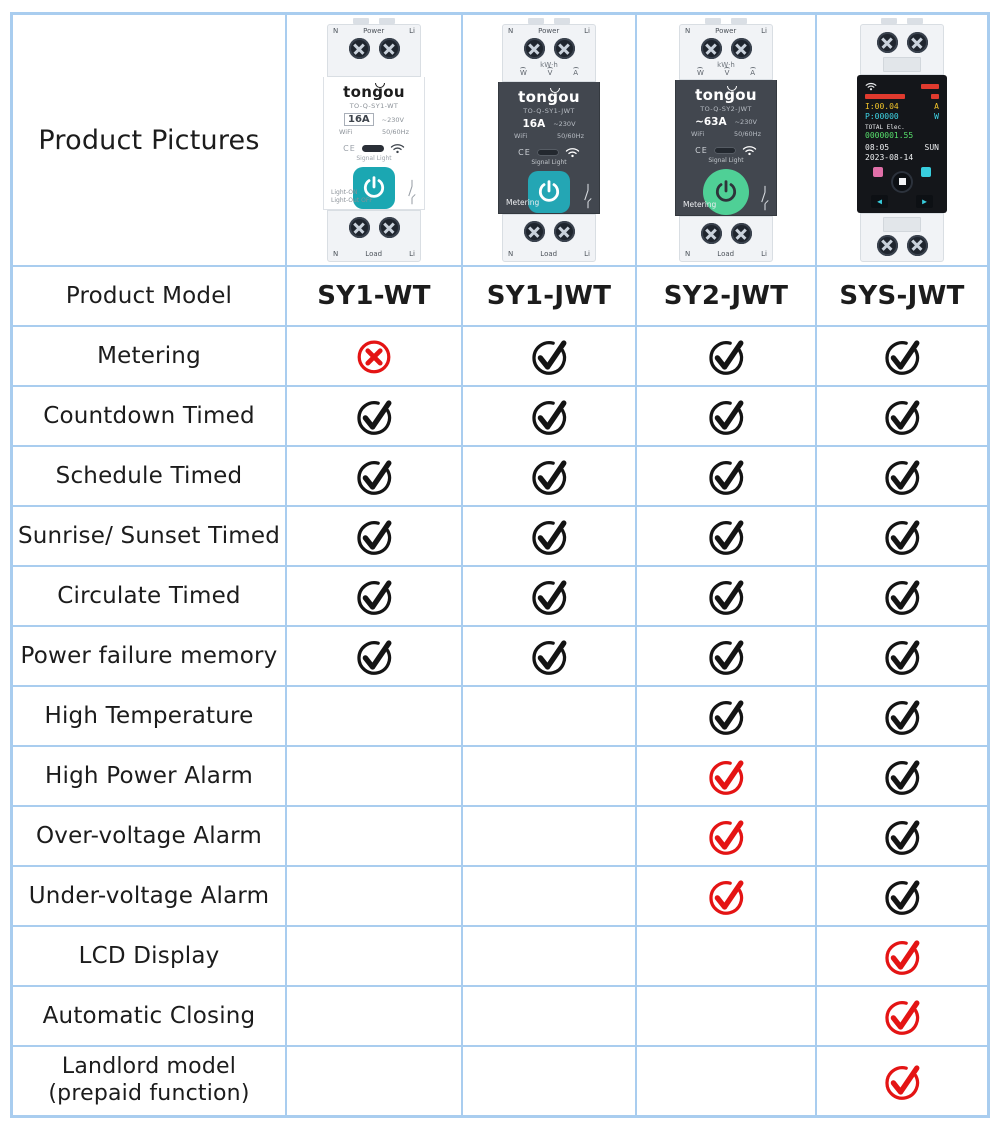 The image size is (1000, 1132). Describe the element at coordinates (349, 149) in the screenshot. I see `ce-mark: CE` at that location.